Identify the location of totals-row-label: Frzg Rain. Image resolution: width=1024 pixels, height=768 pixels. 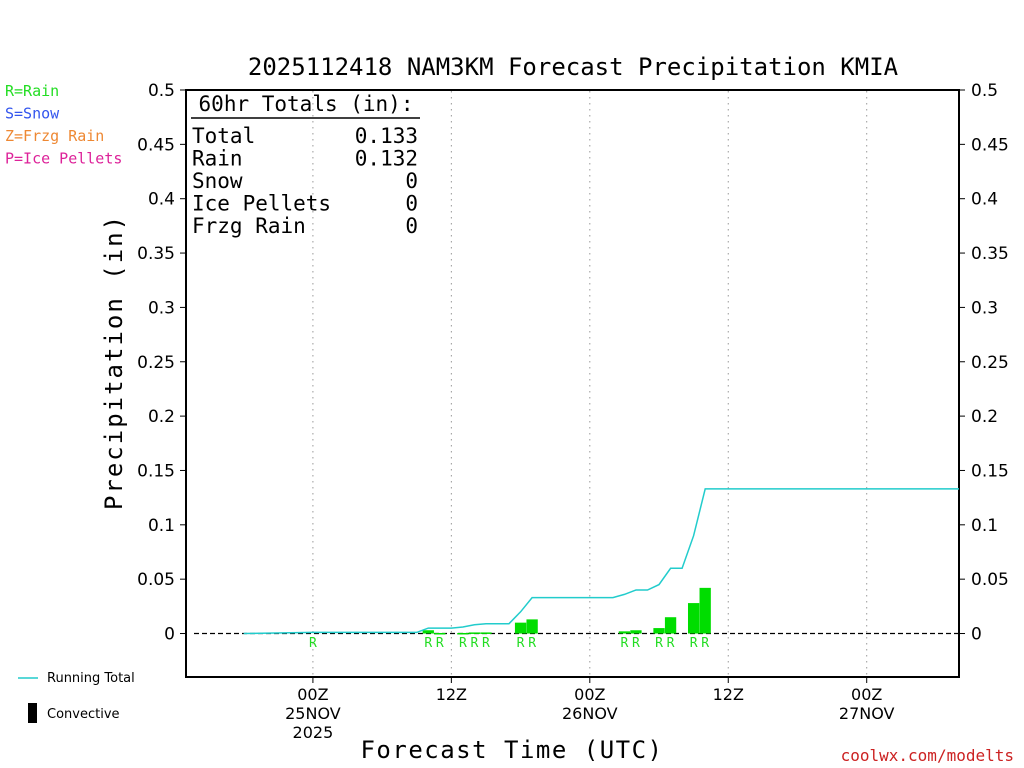
(249, 226).